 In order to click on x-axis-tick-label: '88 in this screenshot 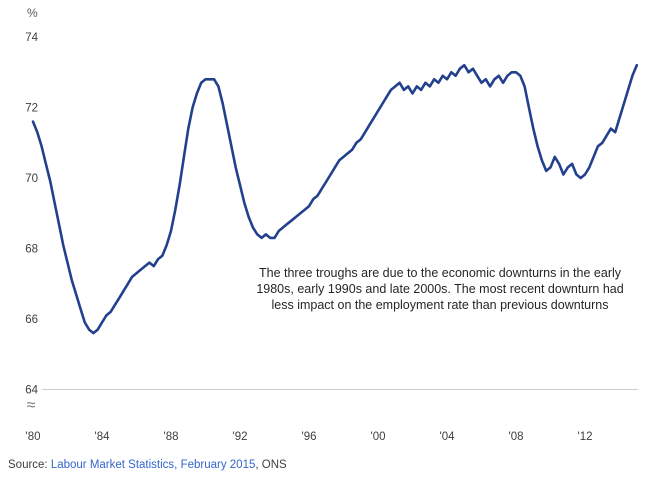, I will do `click(171, 437)`.